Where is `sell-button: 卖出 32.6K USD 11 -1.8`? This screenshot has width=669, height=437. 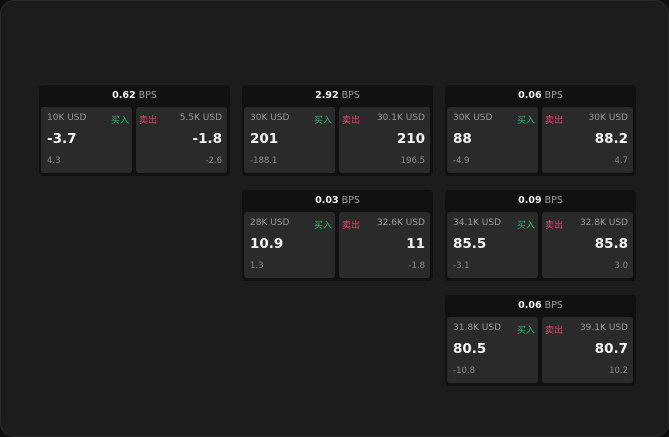
sell-button: 卖出 32.6K USD 11 -1.8 is located at coordinates (384, 245).